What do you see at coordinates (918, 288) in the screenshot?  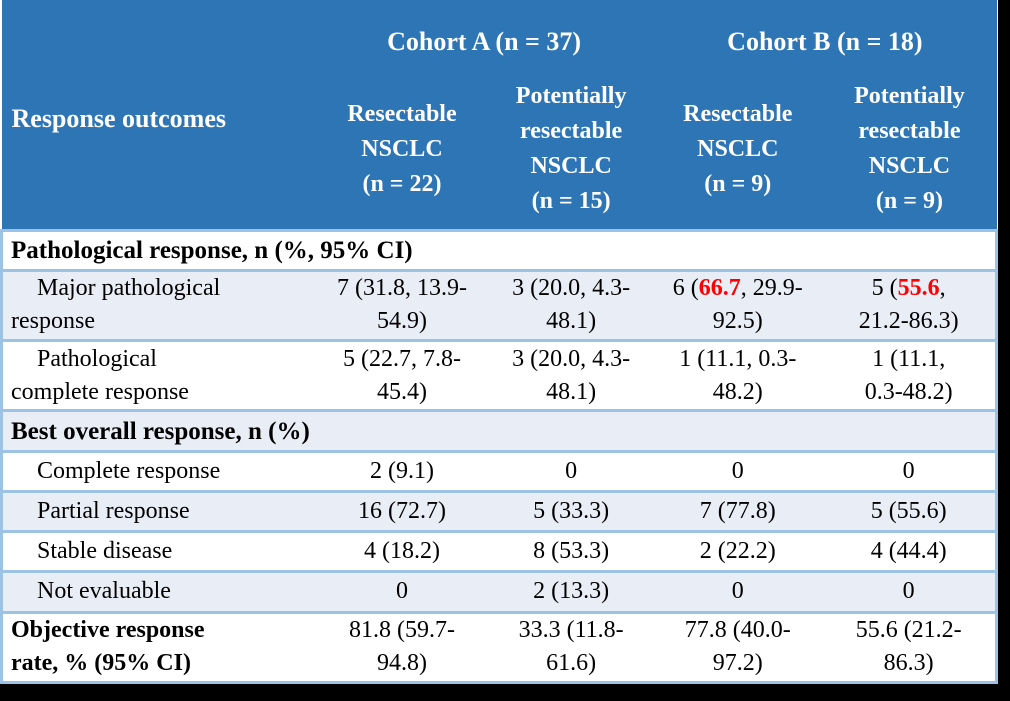 I see `highlighted-value: 55.6` at bounding box center [918, 288].